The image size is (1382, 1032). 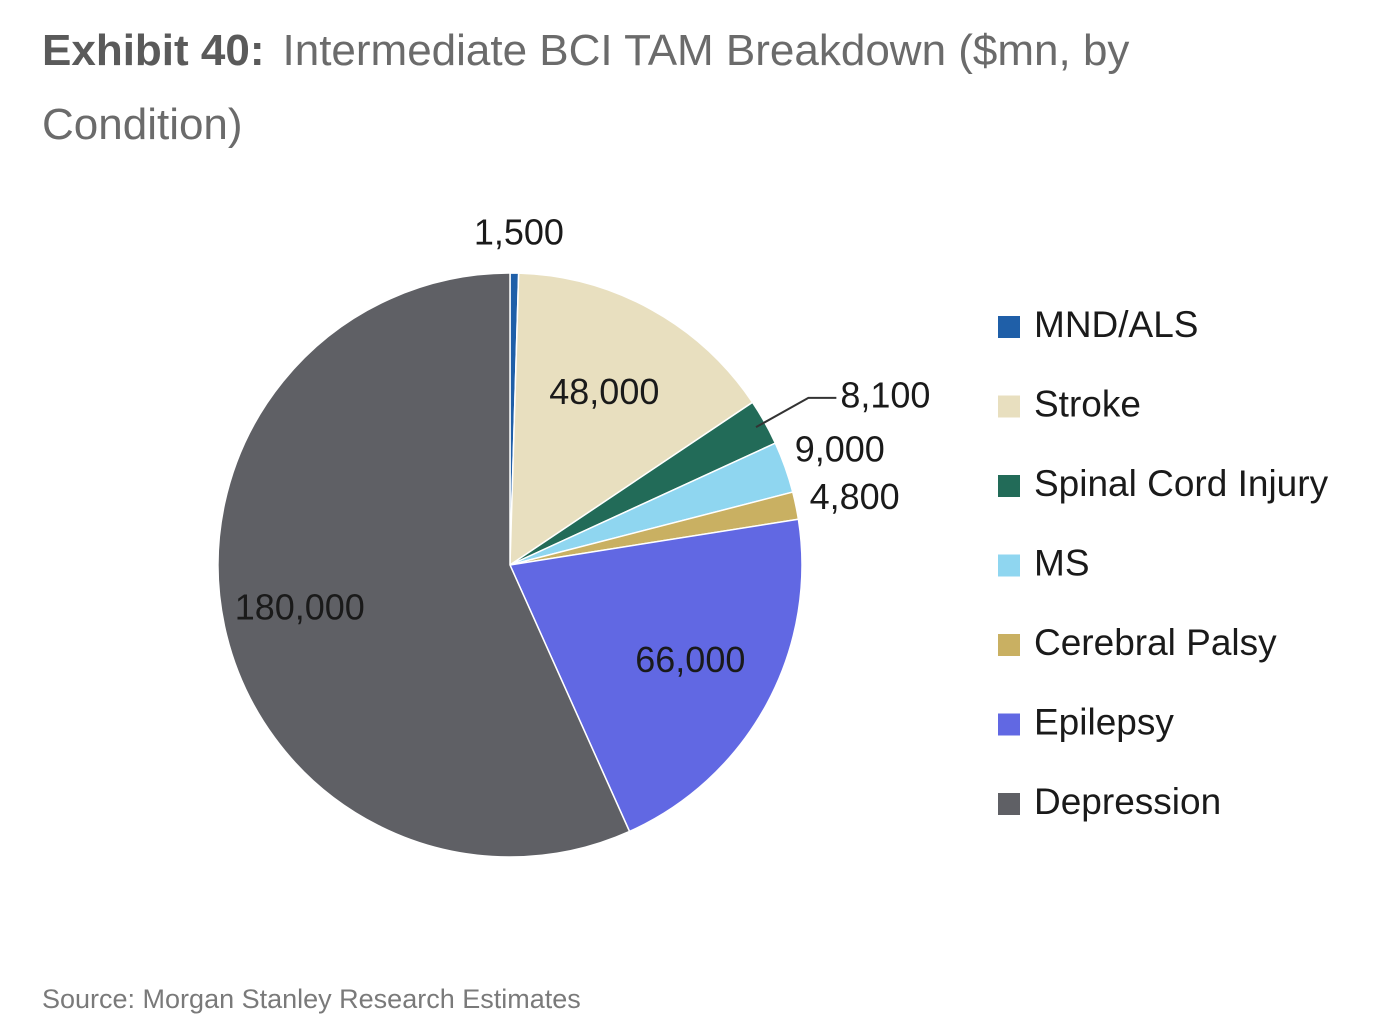 I want to click on legend-swatch-depression, so click(x=1009, y=804).